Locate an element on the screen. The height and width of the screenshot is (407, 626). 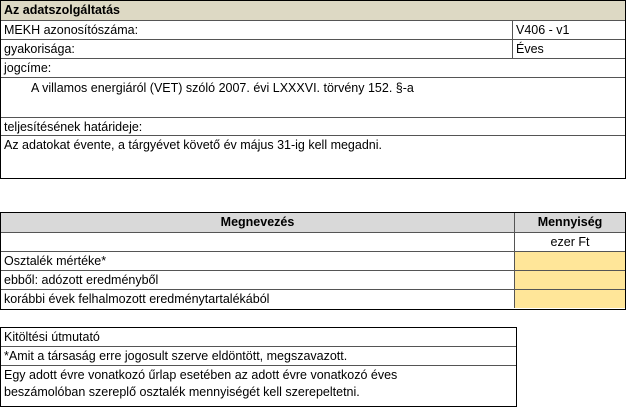
mekh-id-value: V406 - v1 is located at coordinates (568, 30).